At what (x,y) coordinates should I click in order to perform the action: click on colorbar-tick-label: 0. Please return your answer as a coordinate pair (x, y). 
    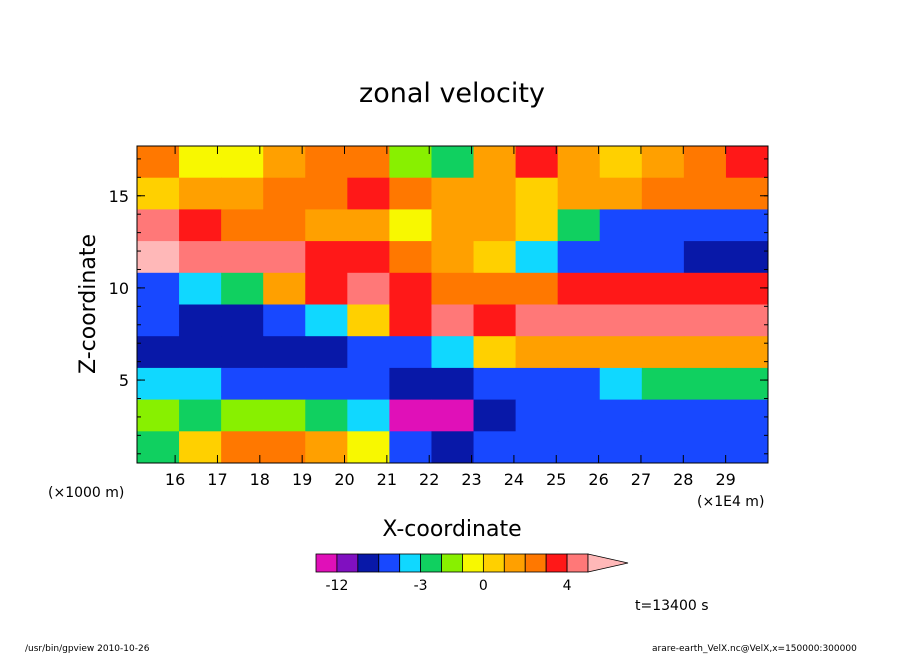
    Looking at the image, I should click on (483, 586).